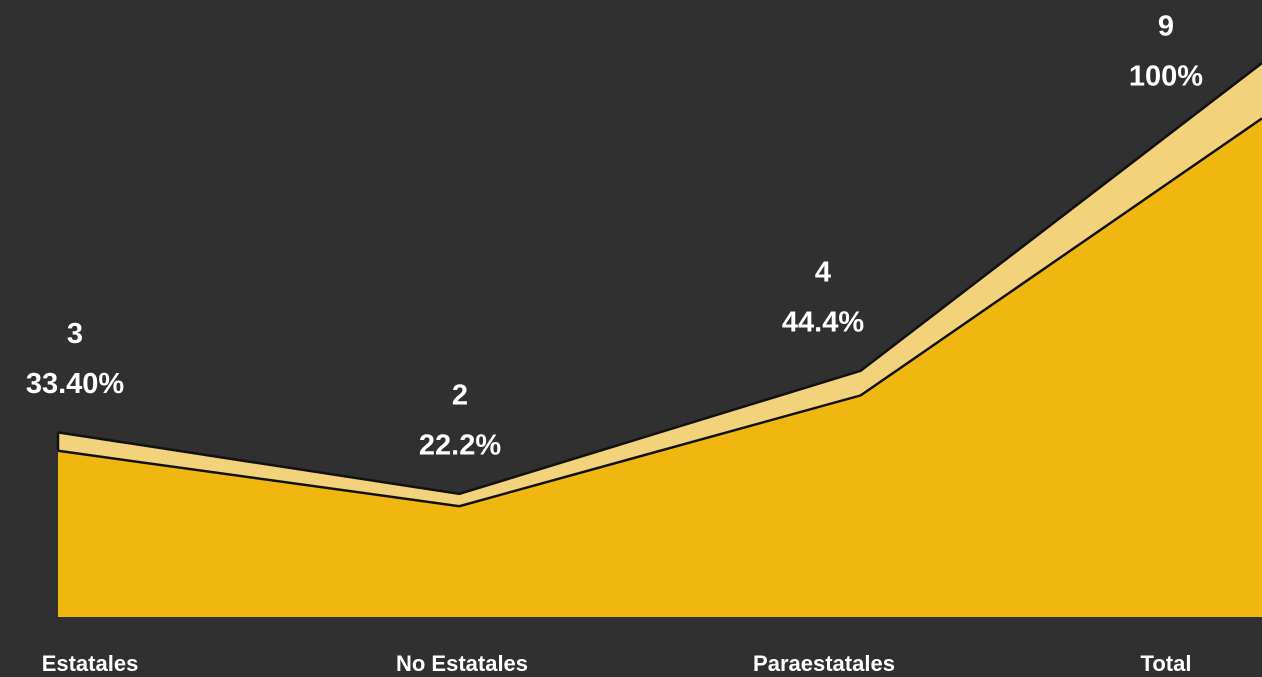 This screenshot has width=1262, height=677. I want to click on share-label: 22.2%, so click(460, 446).